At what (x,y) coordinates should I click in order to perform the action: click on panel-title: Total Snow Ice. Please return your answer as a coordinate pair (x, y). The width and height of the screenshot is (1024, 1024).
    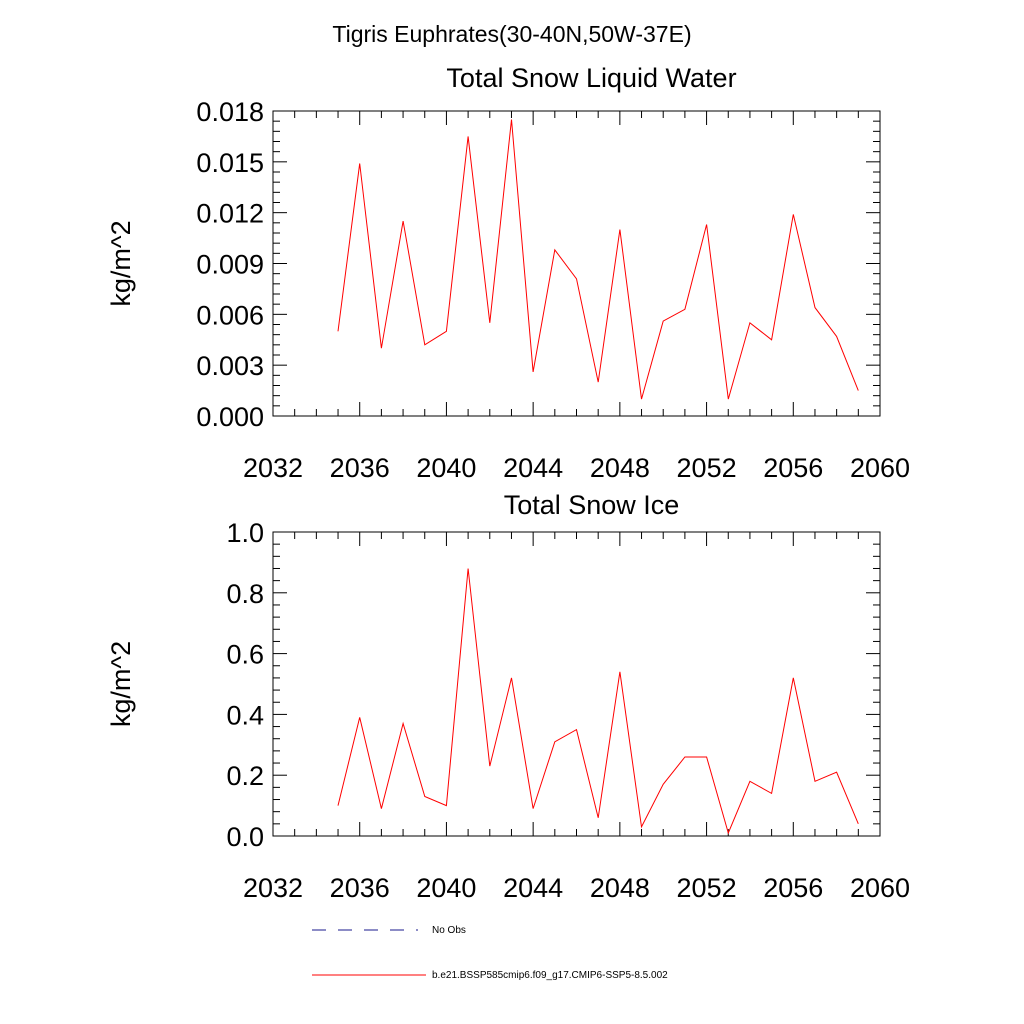
    Looking at the image, I should click on (592, 505).